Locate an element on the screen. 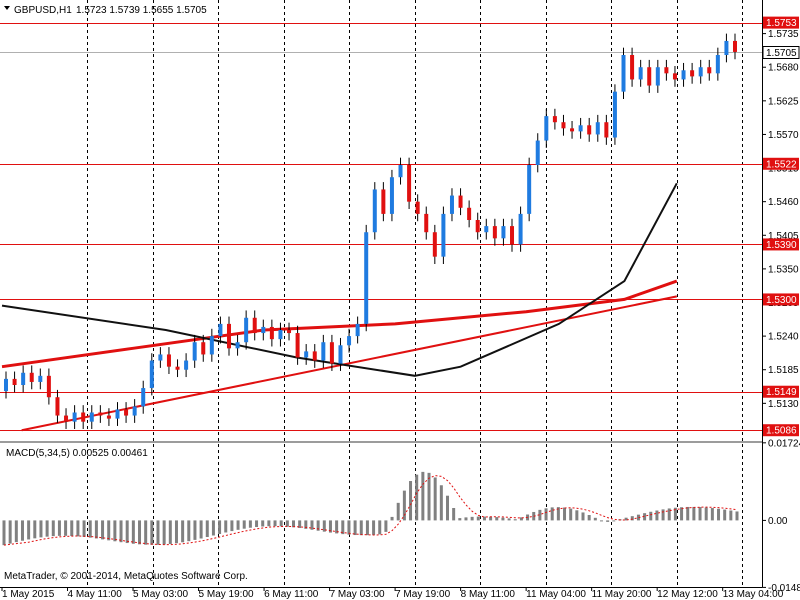 The image size is (800, 600). pane-separator is located at coordinates (381, 442).